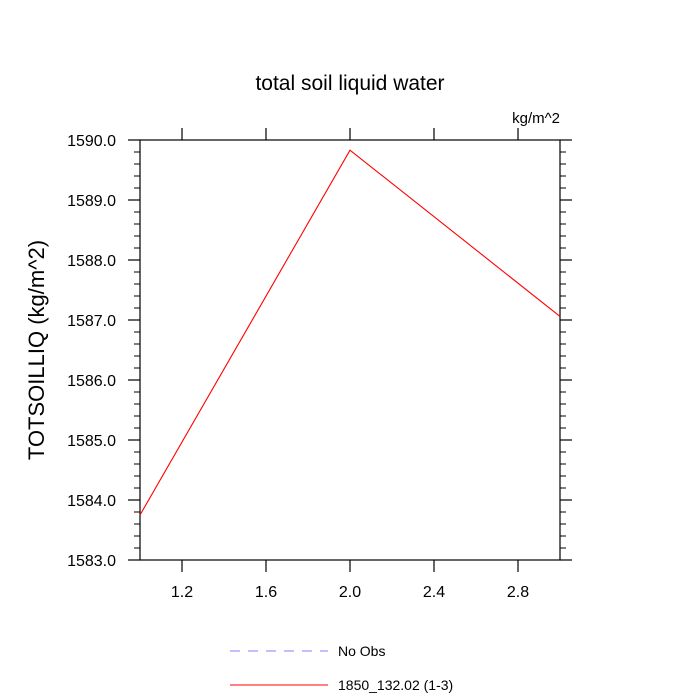 The width and height of the screenshot is (700, 700). Describe the element at coordinates (182, 592) in the screenshot. I see `x-tick-label: 1.2` at that location.